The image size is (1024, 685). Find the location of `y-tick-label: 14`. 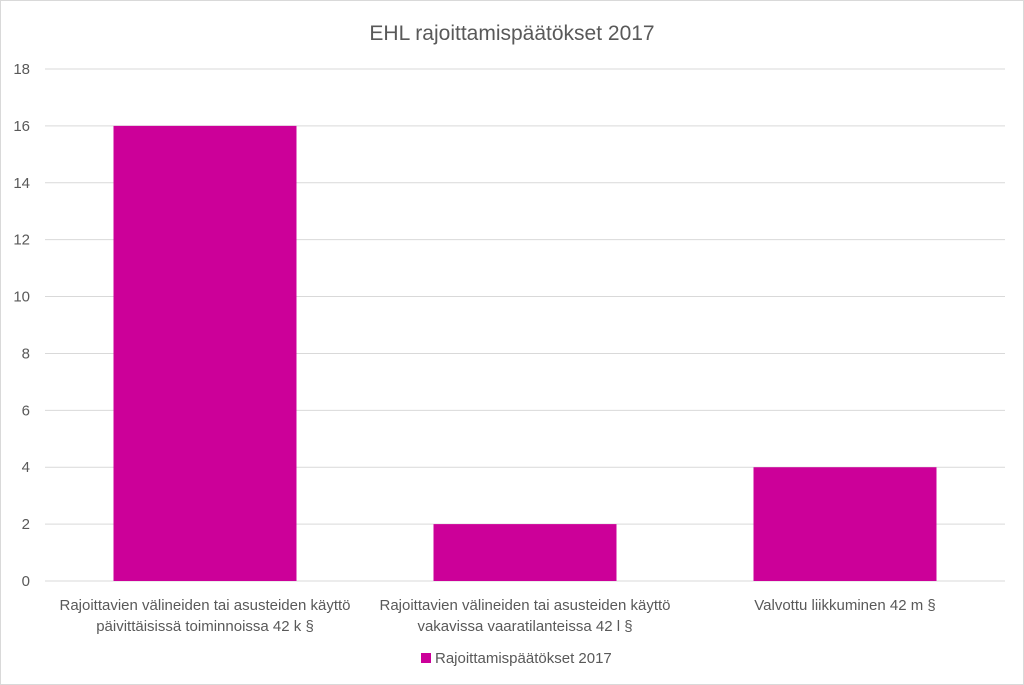

y-tick-label: 14 is located at coordinates (21, 183).